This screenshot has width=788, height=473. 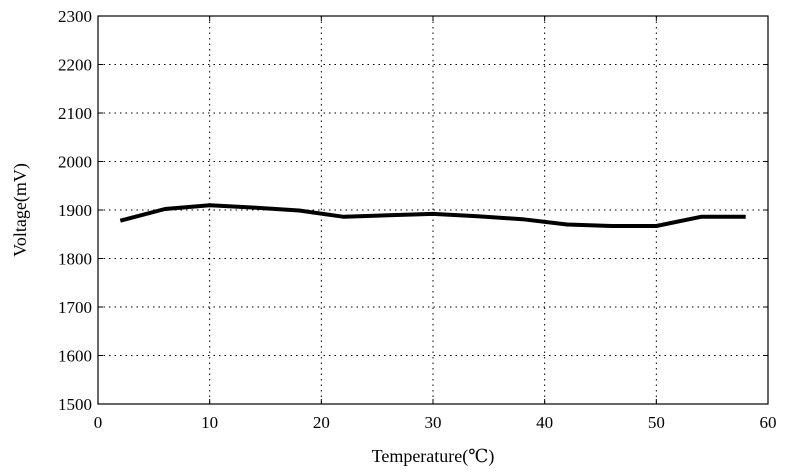 I want to click on series-group, so click(x=432, y=215).